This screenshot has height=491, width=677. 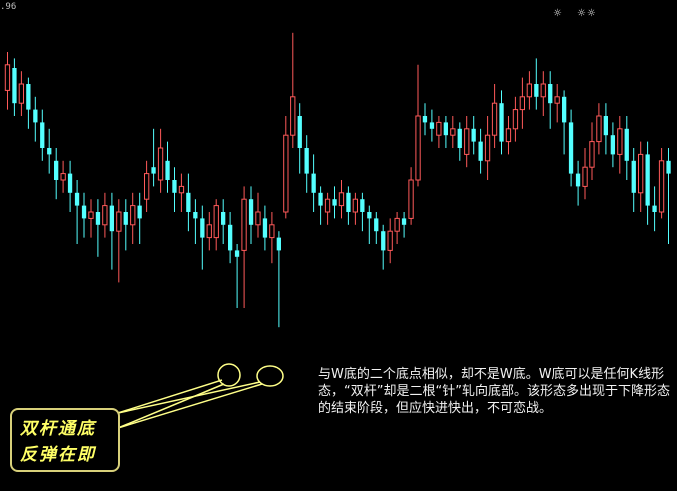 I want to click on callout-lines, so click(x=190, y=404).